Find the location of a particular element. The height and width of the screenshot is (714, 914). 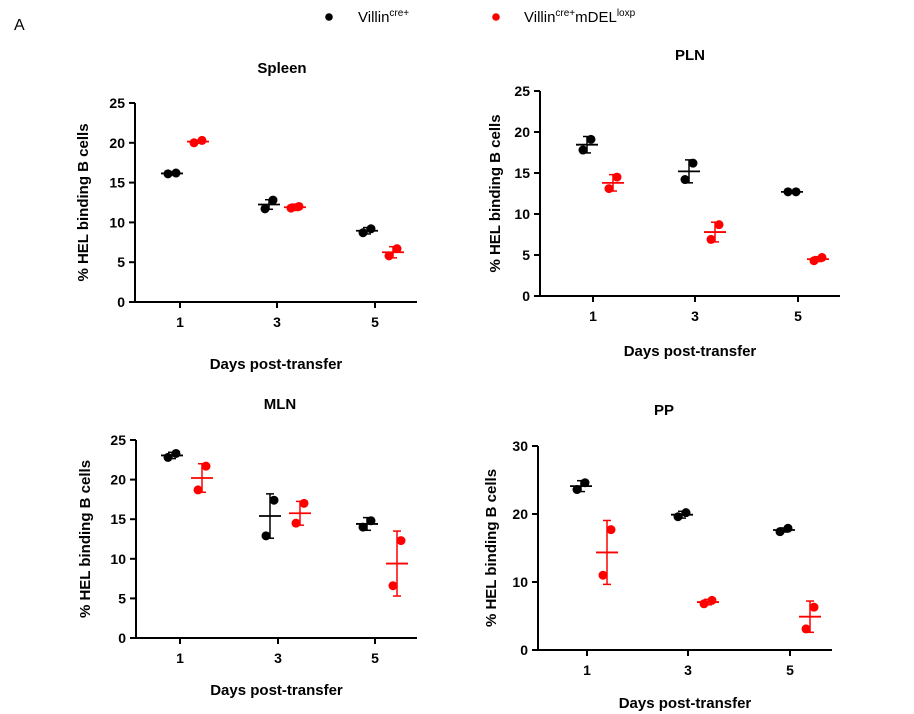

chart-title: MLN is located at coordinates (280, 404).